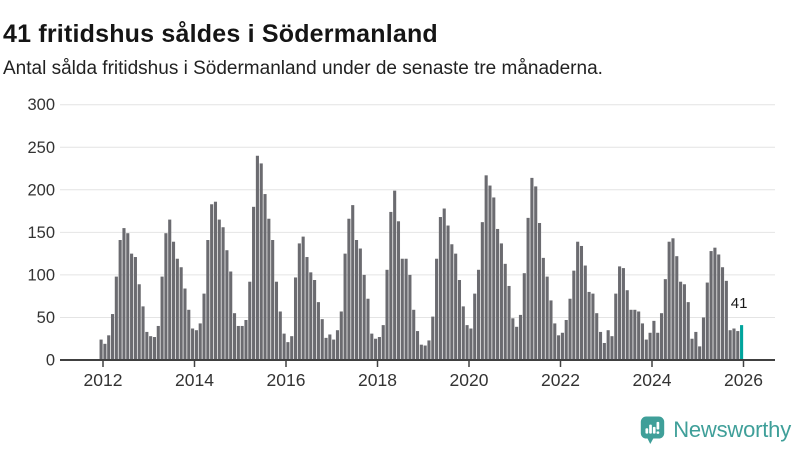 The height and width of the screenshot is (450, 800). What do you see at coordinates (46, 318) in the screenshot?
I see `y-tick-label: 50` at bounding box center [46, 318].